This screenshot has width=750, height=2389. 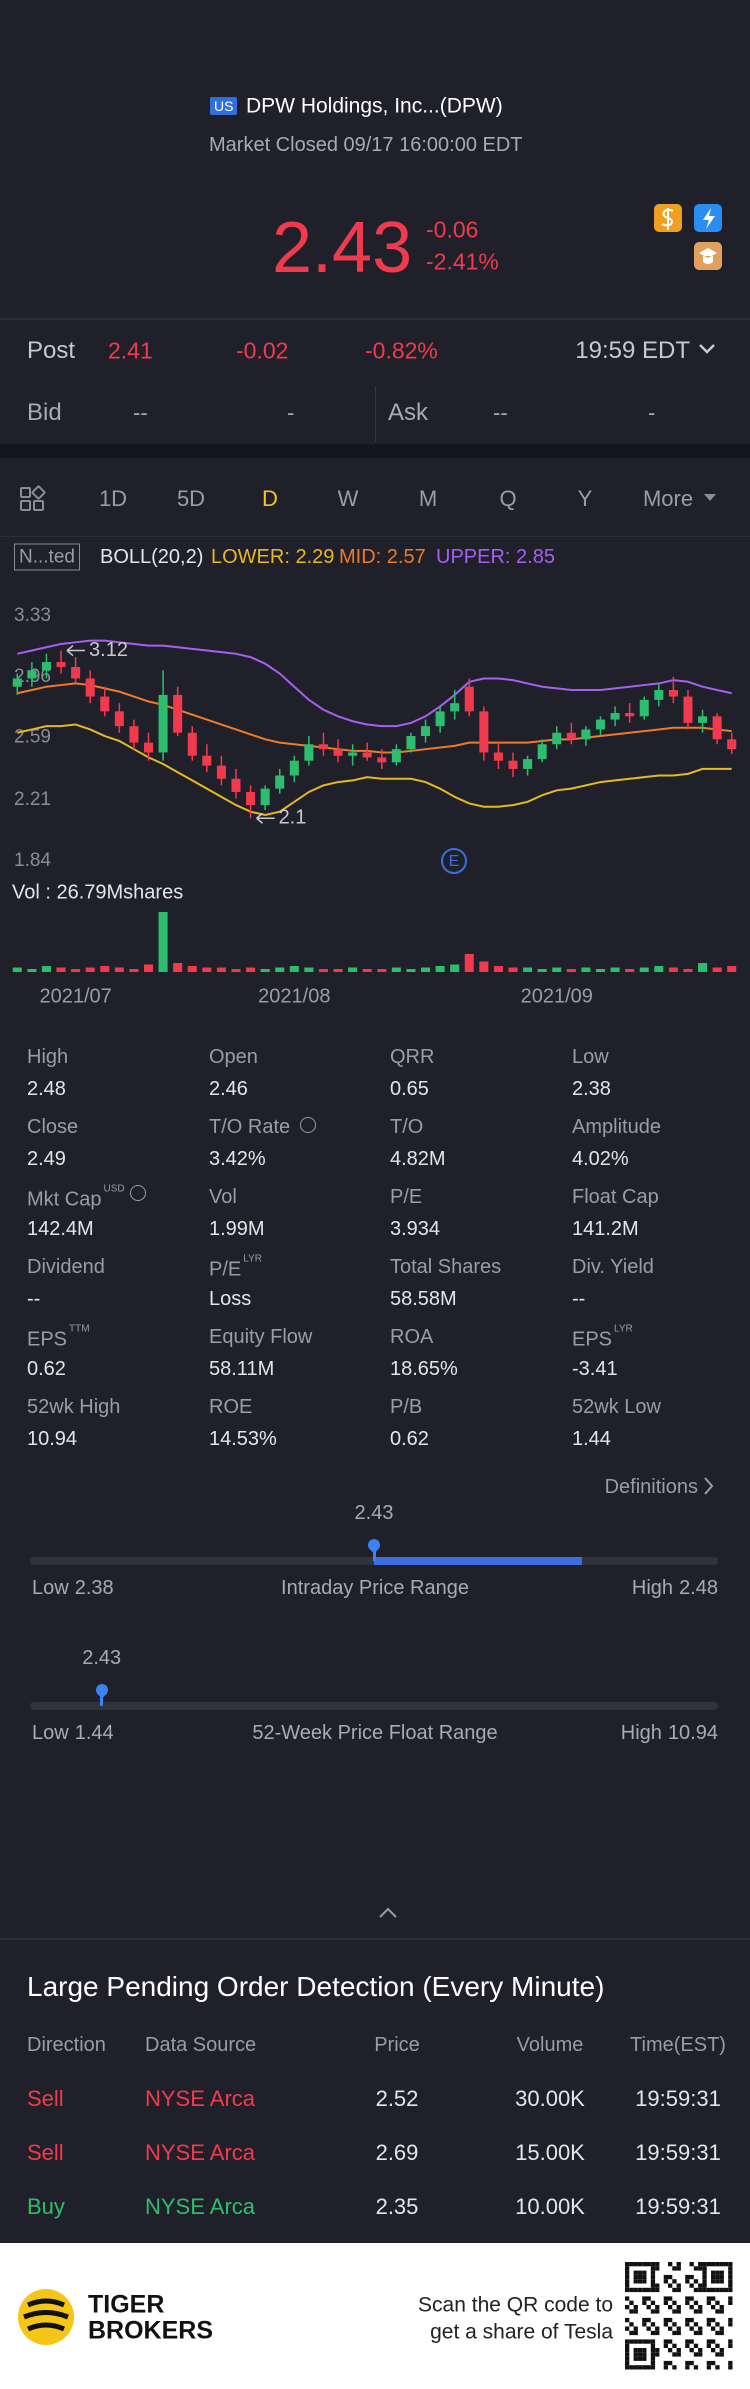 What do you see at coordinates (140, 412) in the screenshot?
I see `bid: --` at bounding box center [140, 412].